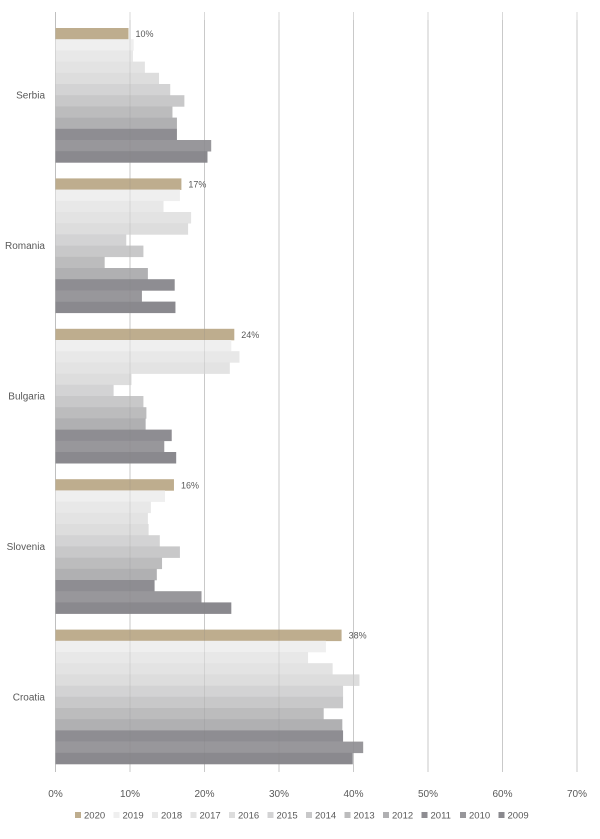 The image size is (600, 839). What do you see at coordinates (55, 794) in the screenshot?
I see `x-tick-label: 0%` at bounding box center [55, 794].